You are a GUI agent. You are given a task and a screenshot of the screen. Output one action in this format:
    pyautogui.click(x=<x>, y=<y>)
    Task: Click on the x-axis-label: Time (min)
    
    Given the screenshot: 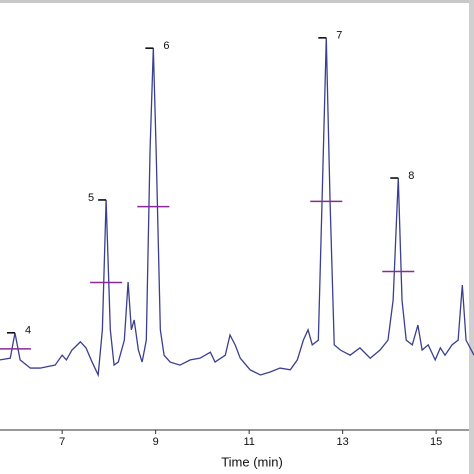 What is the action you would take?
    pyautogui.click(x=252, y=461)
    